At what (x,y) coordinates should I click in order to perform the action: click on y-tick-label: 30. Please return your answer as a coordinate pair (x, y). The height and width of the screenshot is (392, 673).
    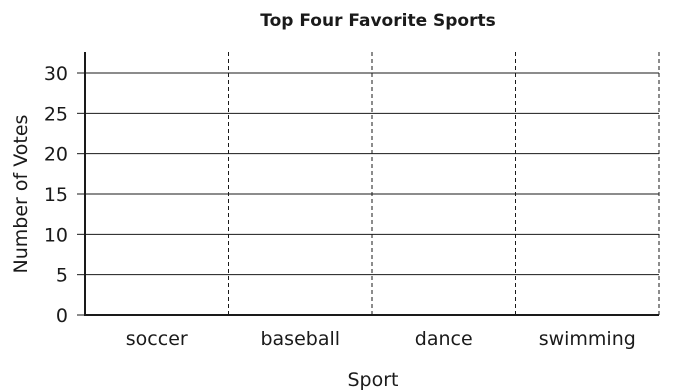
    Looking at the image, I should click on (56, 74).